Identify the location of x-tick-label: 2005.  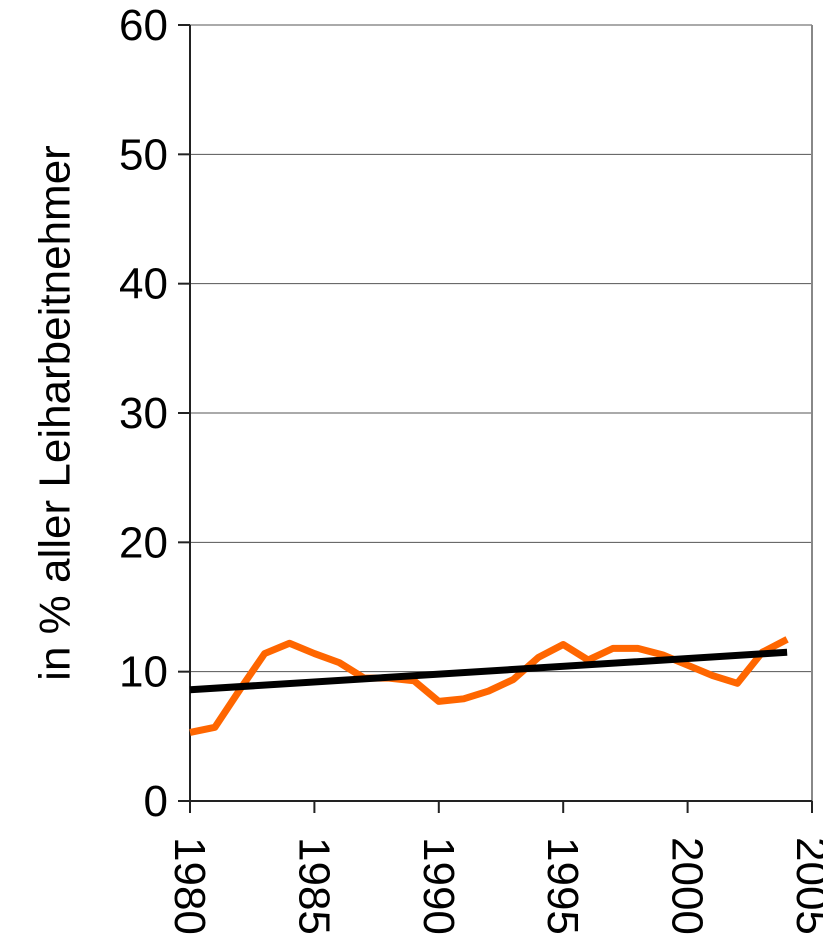
(805, 886).